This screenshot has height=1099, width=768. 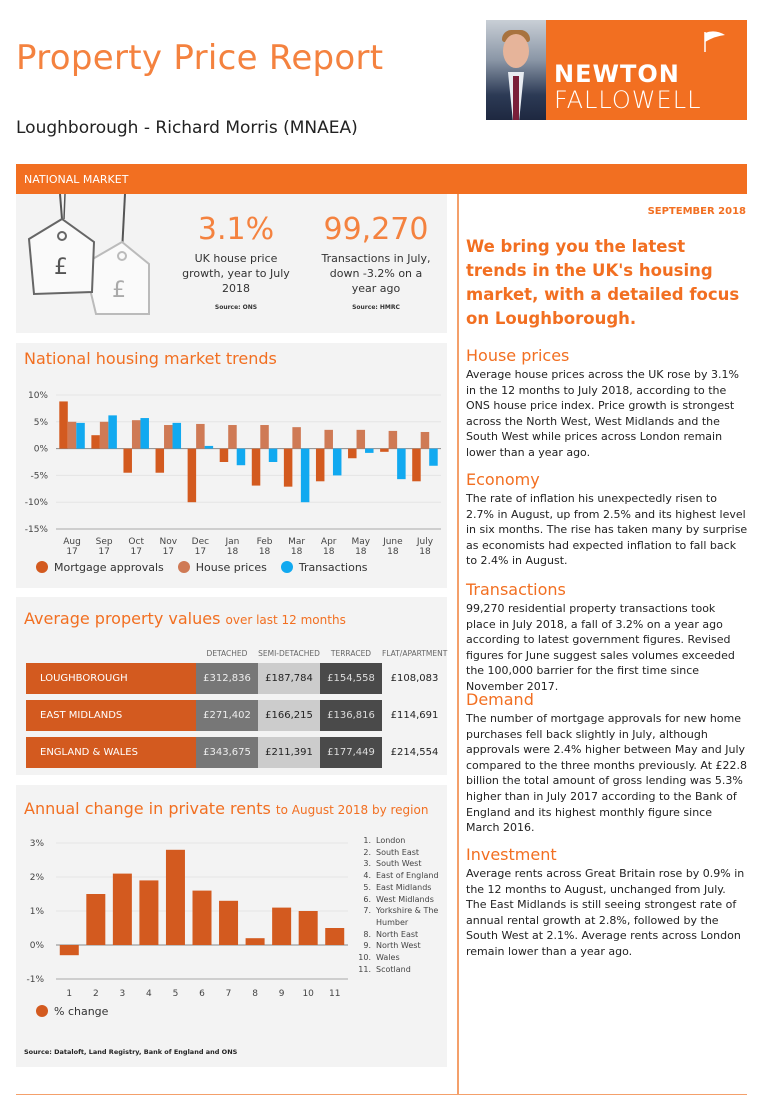 What do you see at coordinates (367, 911) in the screenshot?
I see `region-number: 7.` at bounding box center [367, 911].